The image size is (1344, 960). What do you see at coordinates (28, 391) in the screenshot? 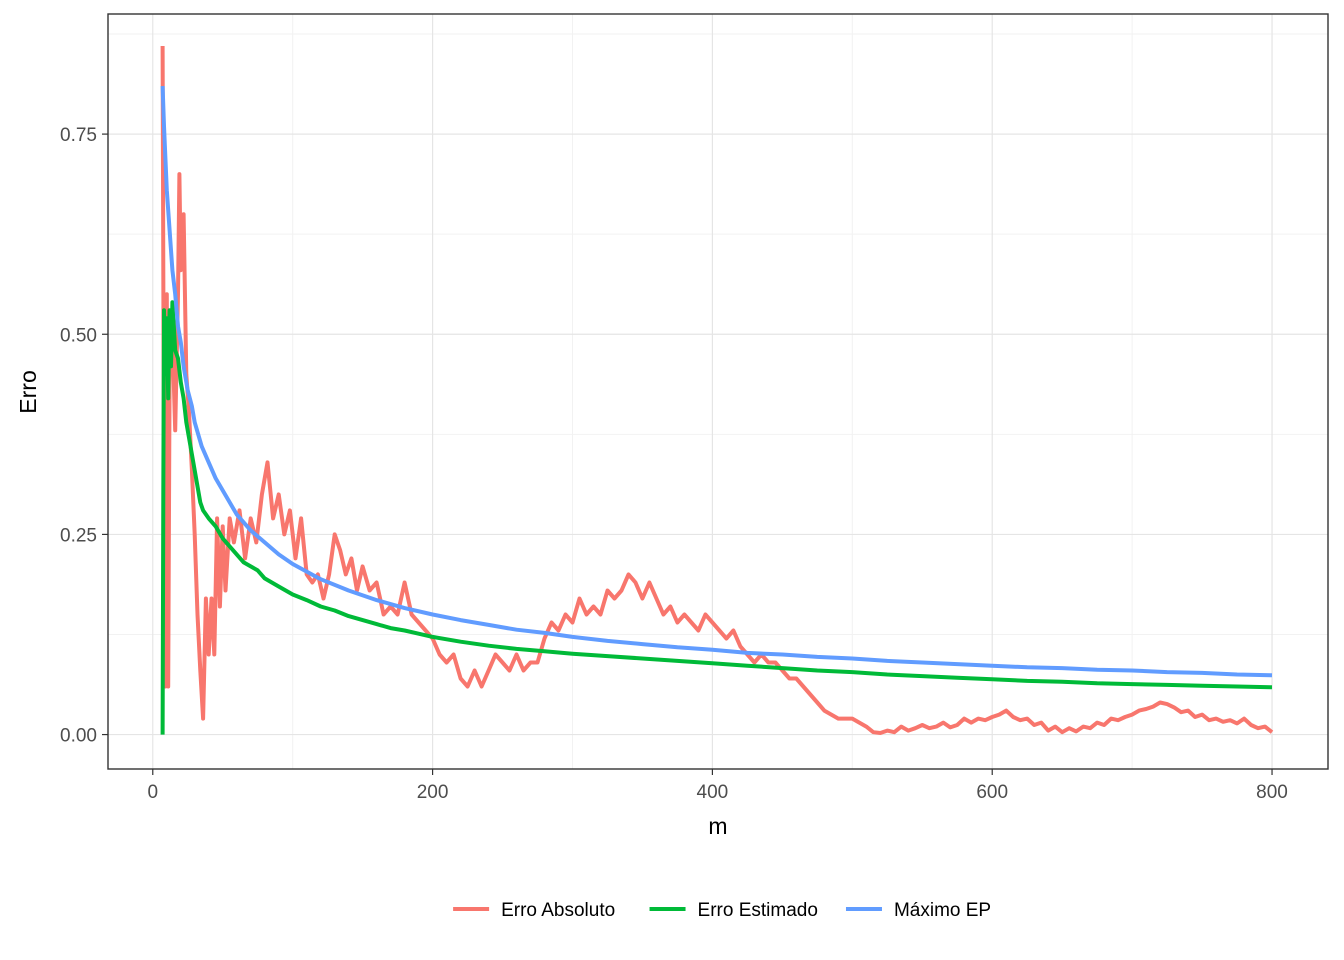
I see `y-axis-title: Erro` at bounding box center [28, 391].